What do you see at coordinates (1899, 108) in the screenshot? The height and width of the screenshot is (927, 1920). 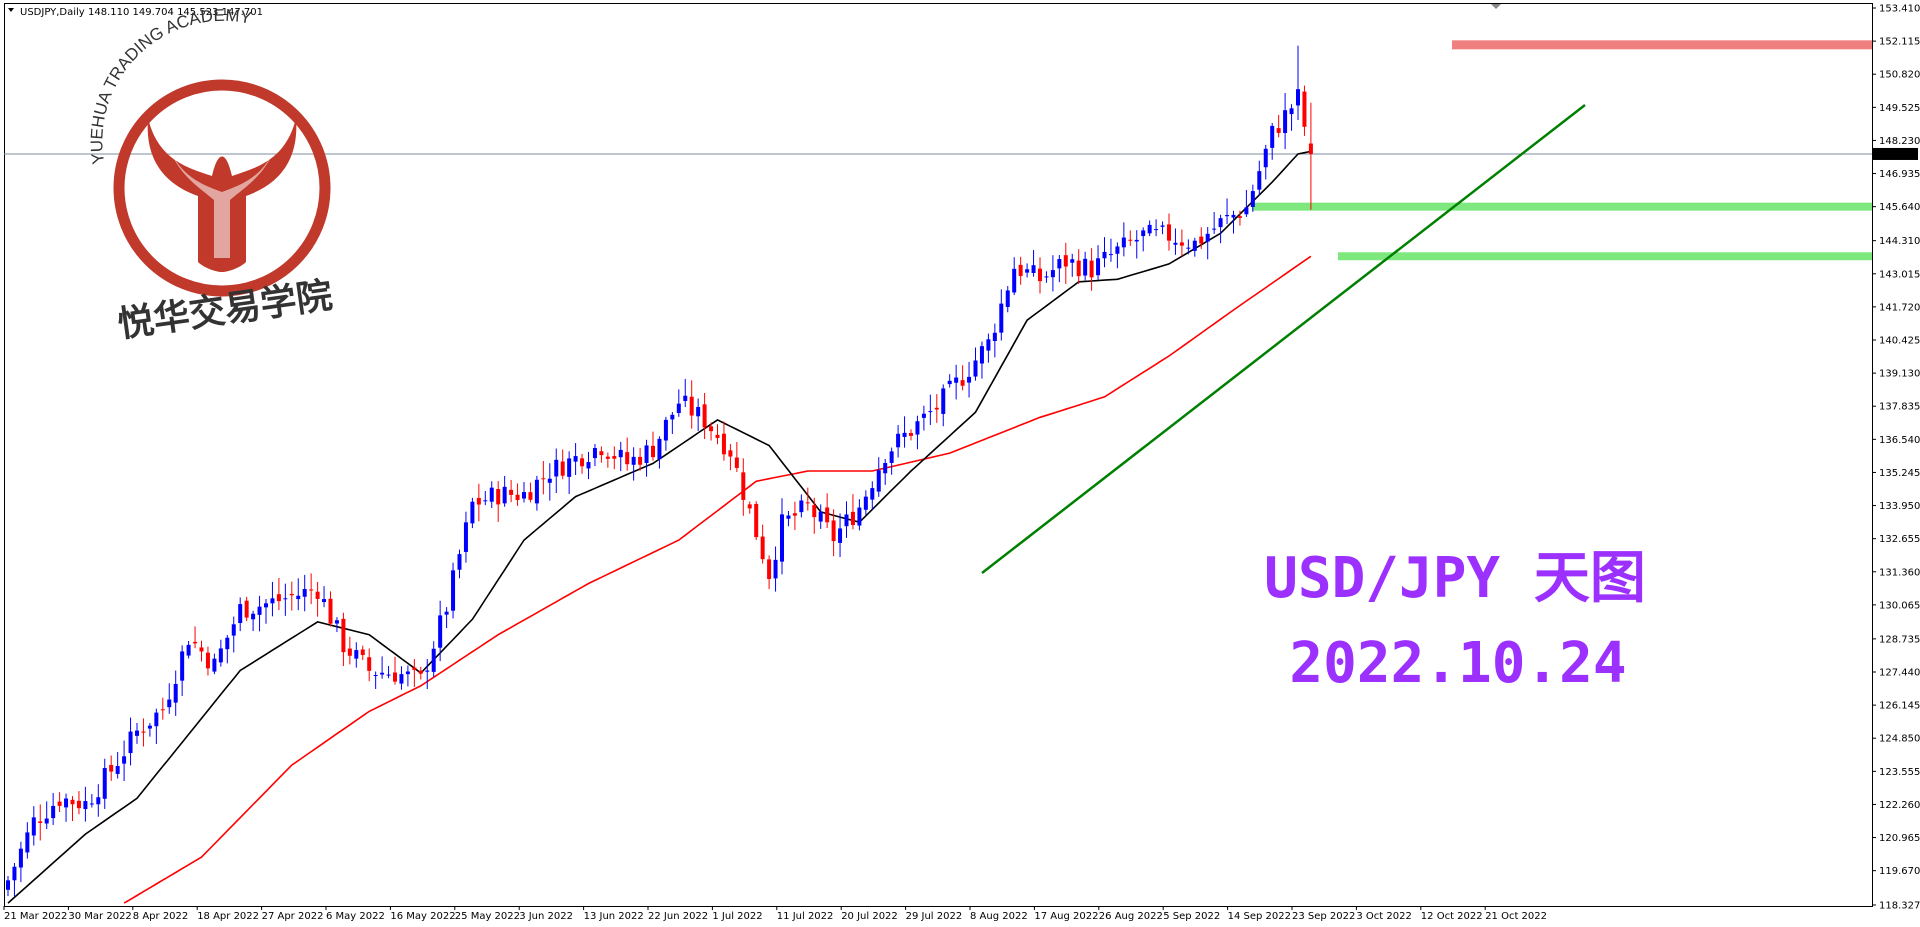 I see `y-tick-label: 149.525` at bounding box center [1899, 108].